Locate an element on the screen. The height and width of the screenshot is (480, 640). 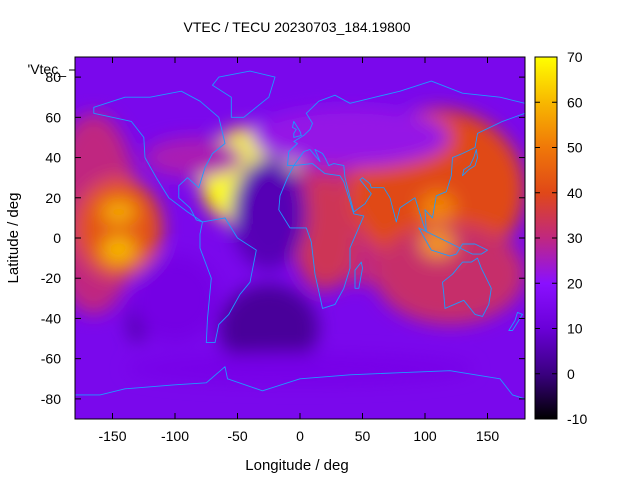
vtec-region-southern-ocean is located at coordinates (300, 368).